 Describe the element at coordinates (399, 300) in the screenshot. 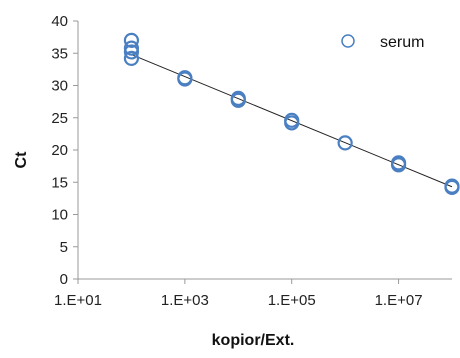

I see `x-tick-label: 1.E+07` at that location.